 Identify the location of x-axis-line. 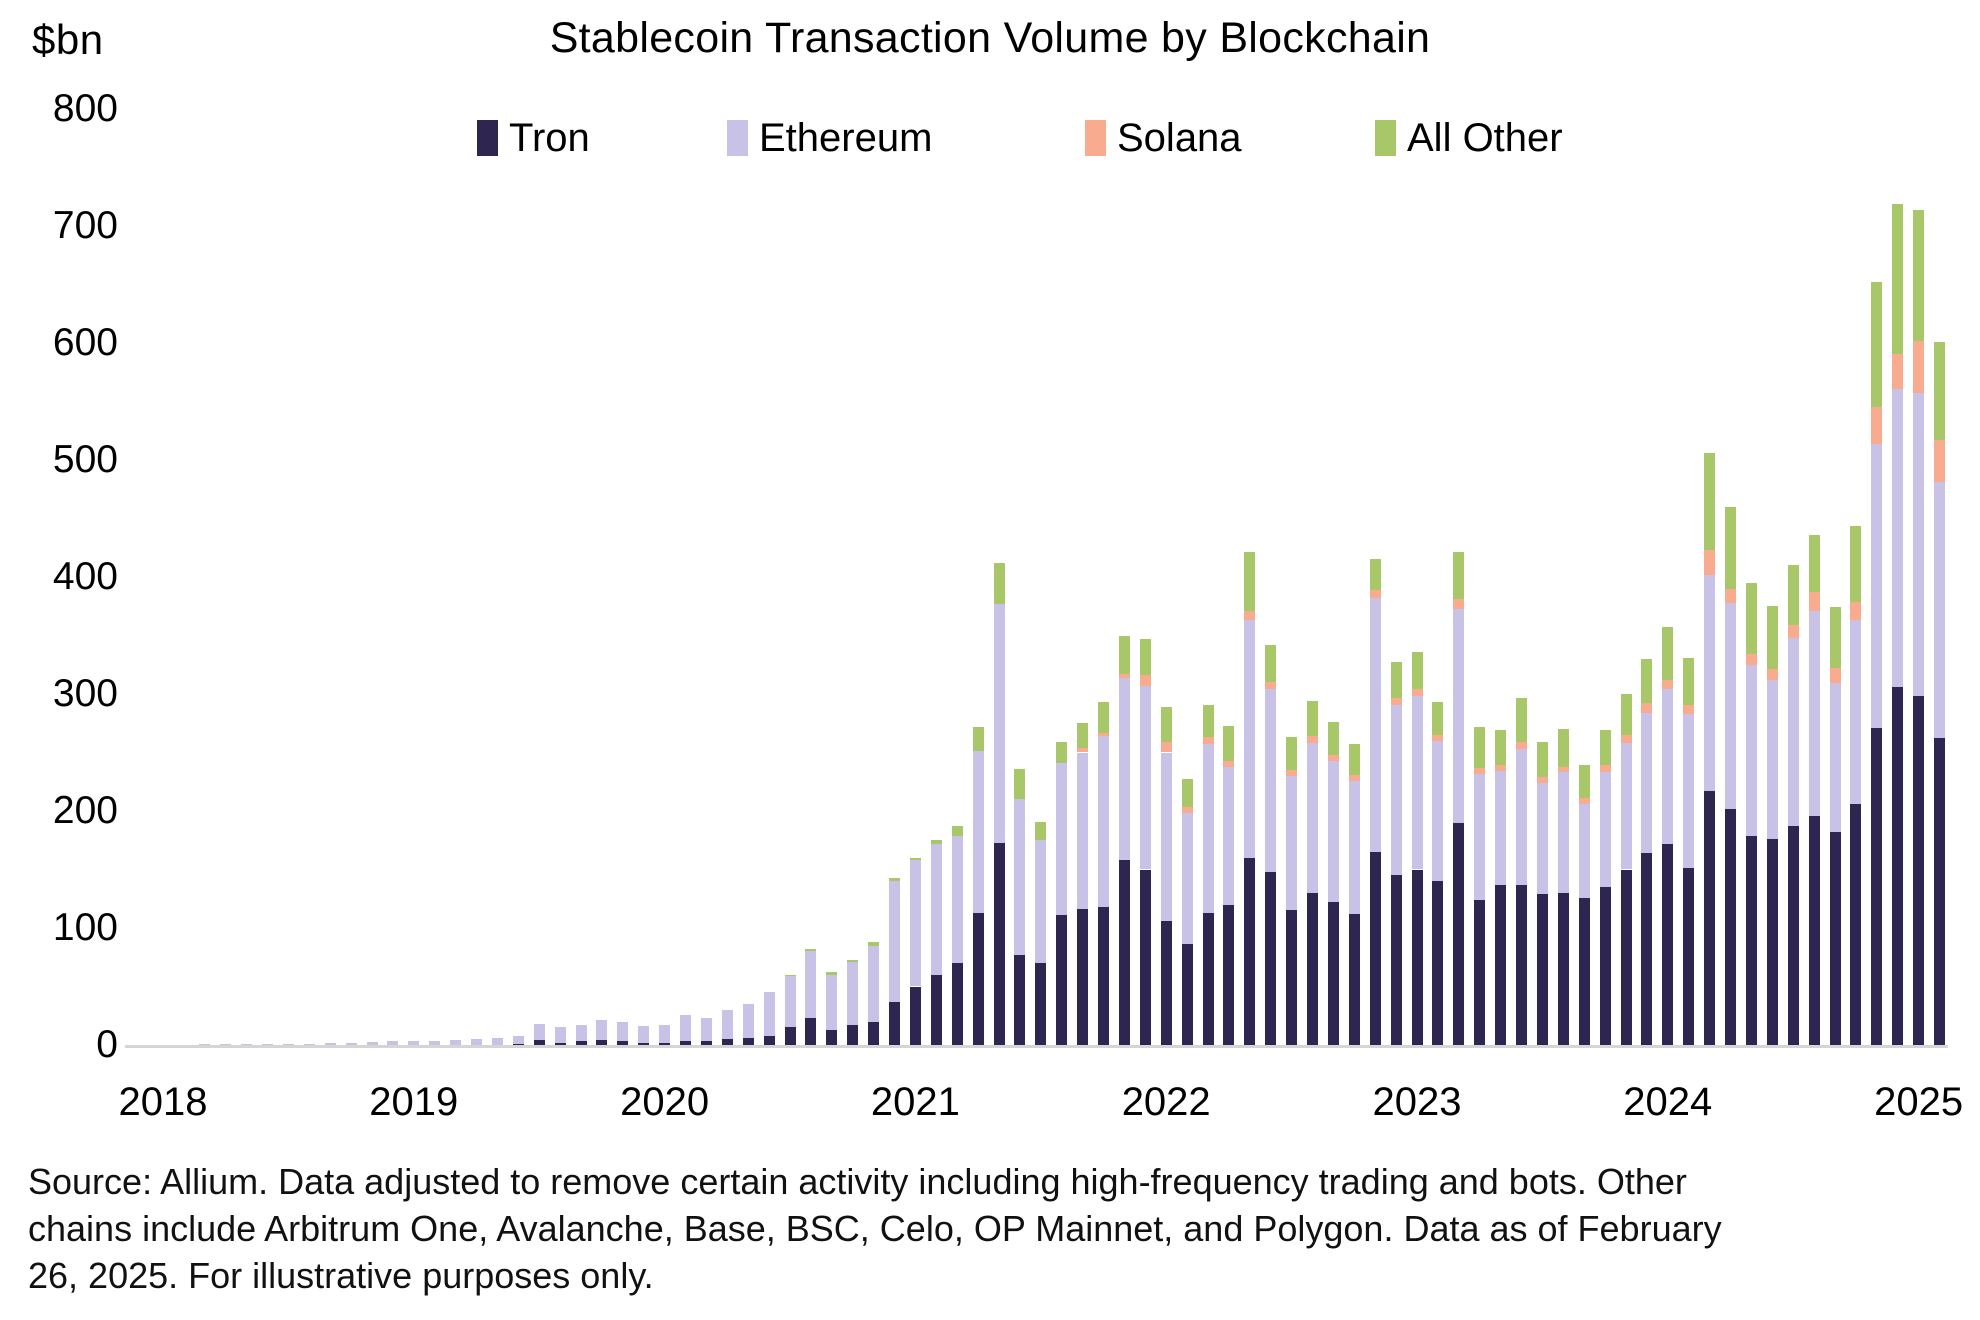
(1036, 1046).